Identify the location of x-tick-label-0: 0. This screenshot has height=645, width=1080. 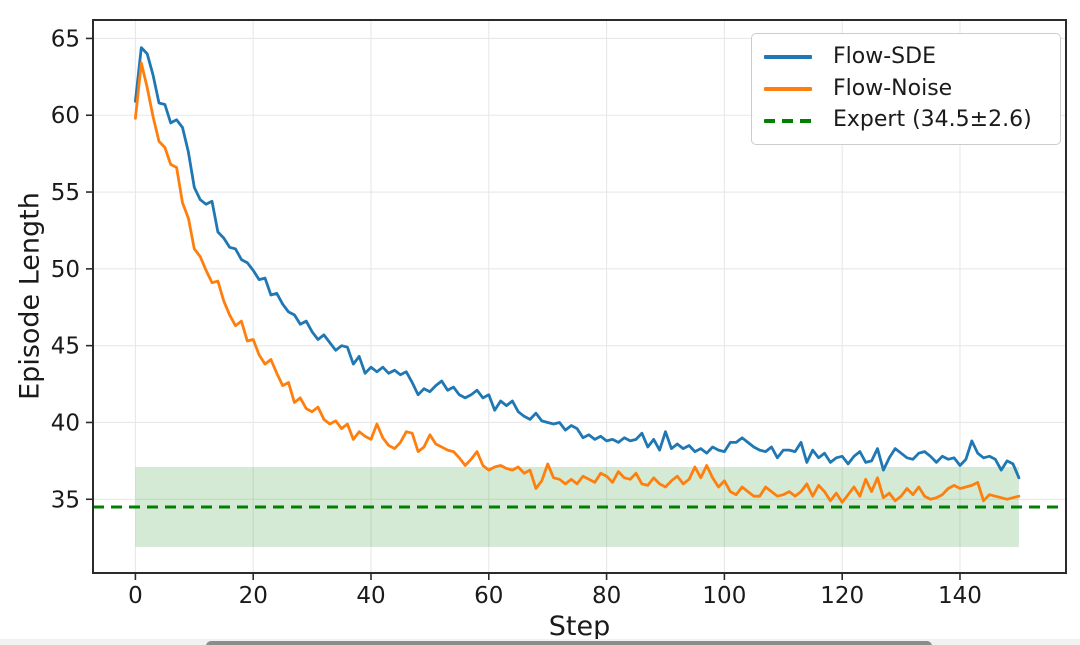
(135, 596).